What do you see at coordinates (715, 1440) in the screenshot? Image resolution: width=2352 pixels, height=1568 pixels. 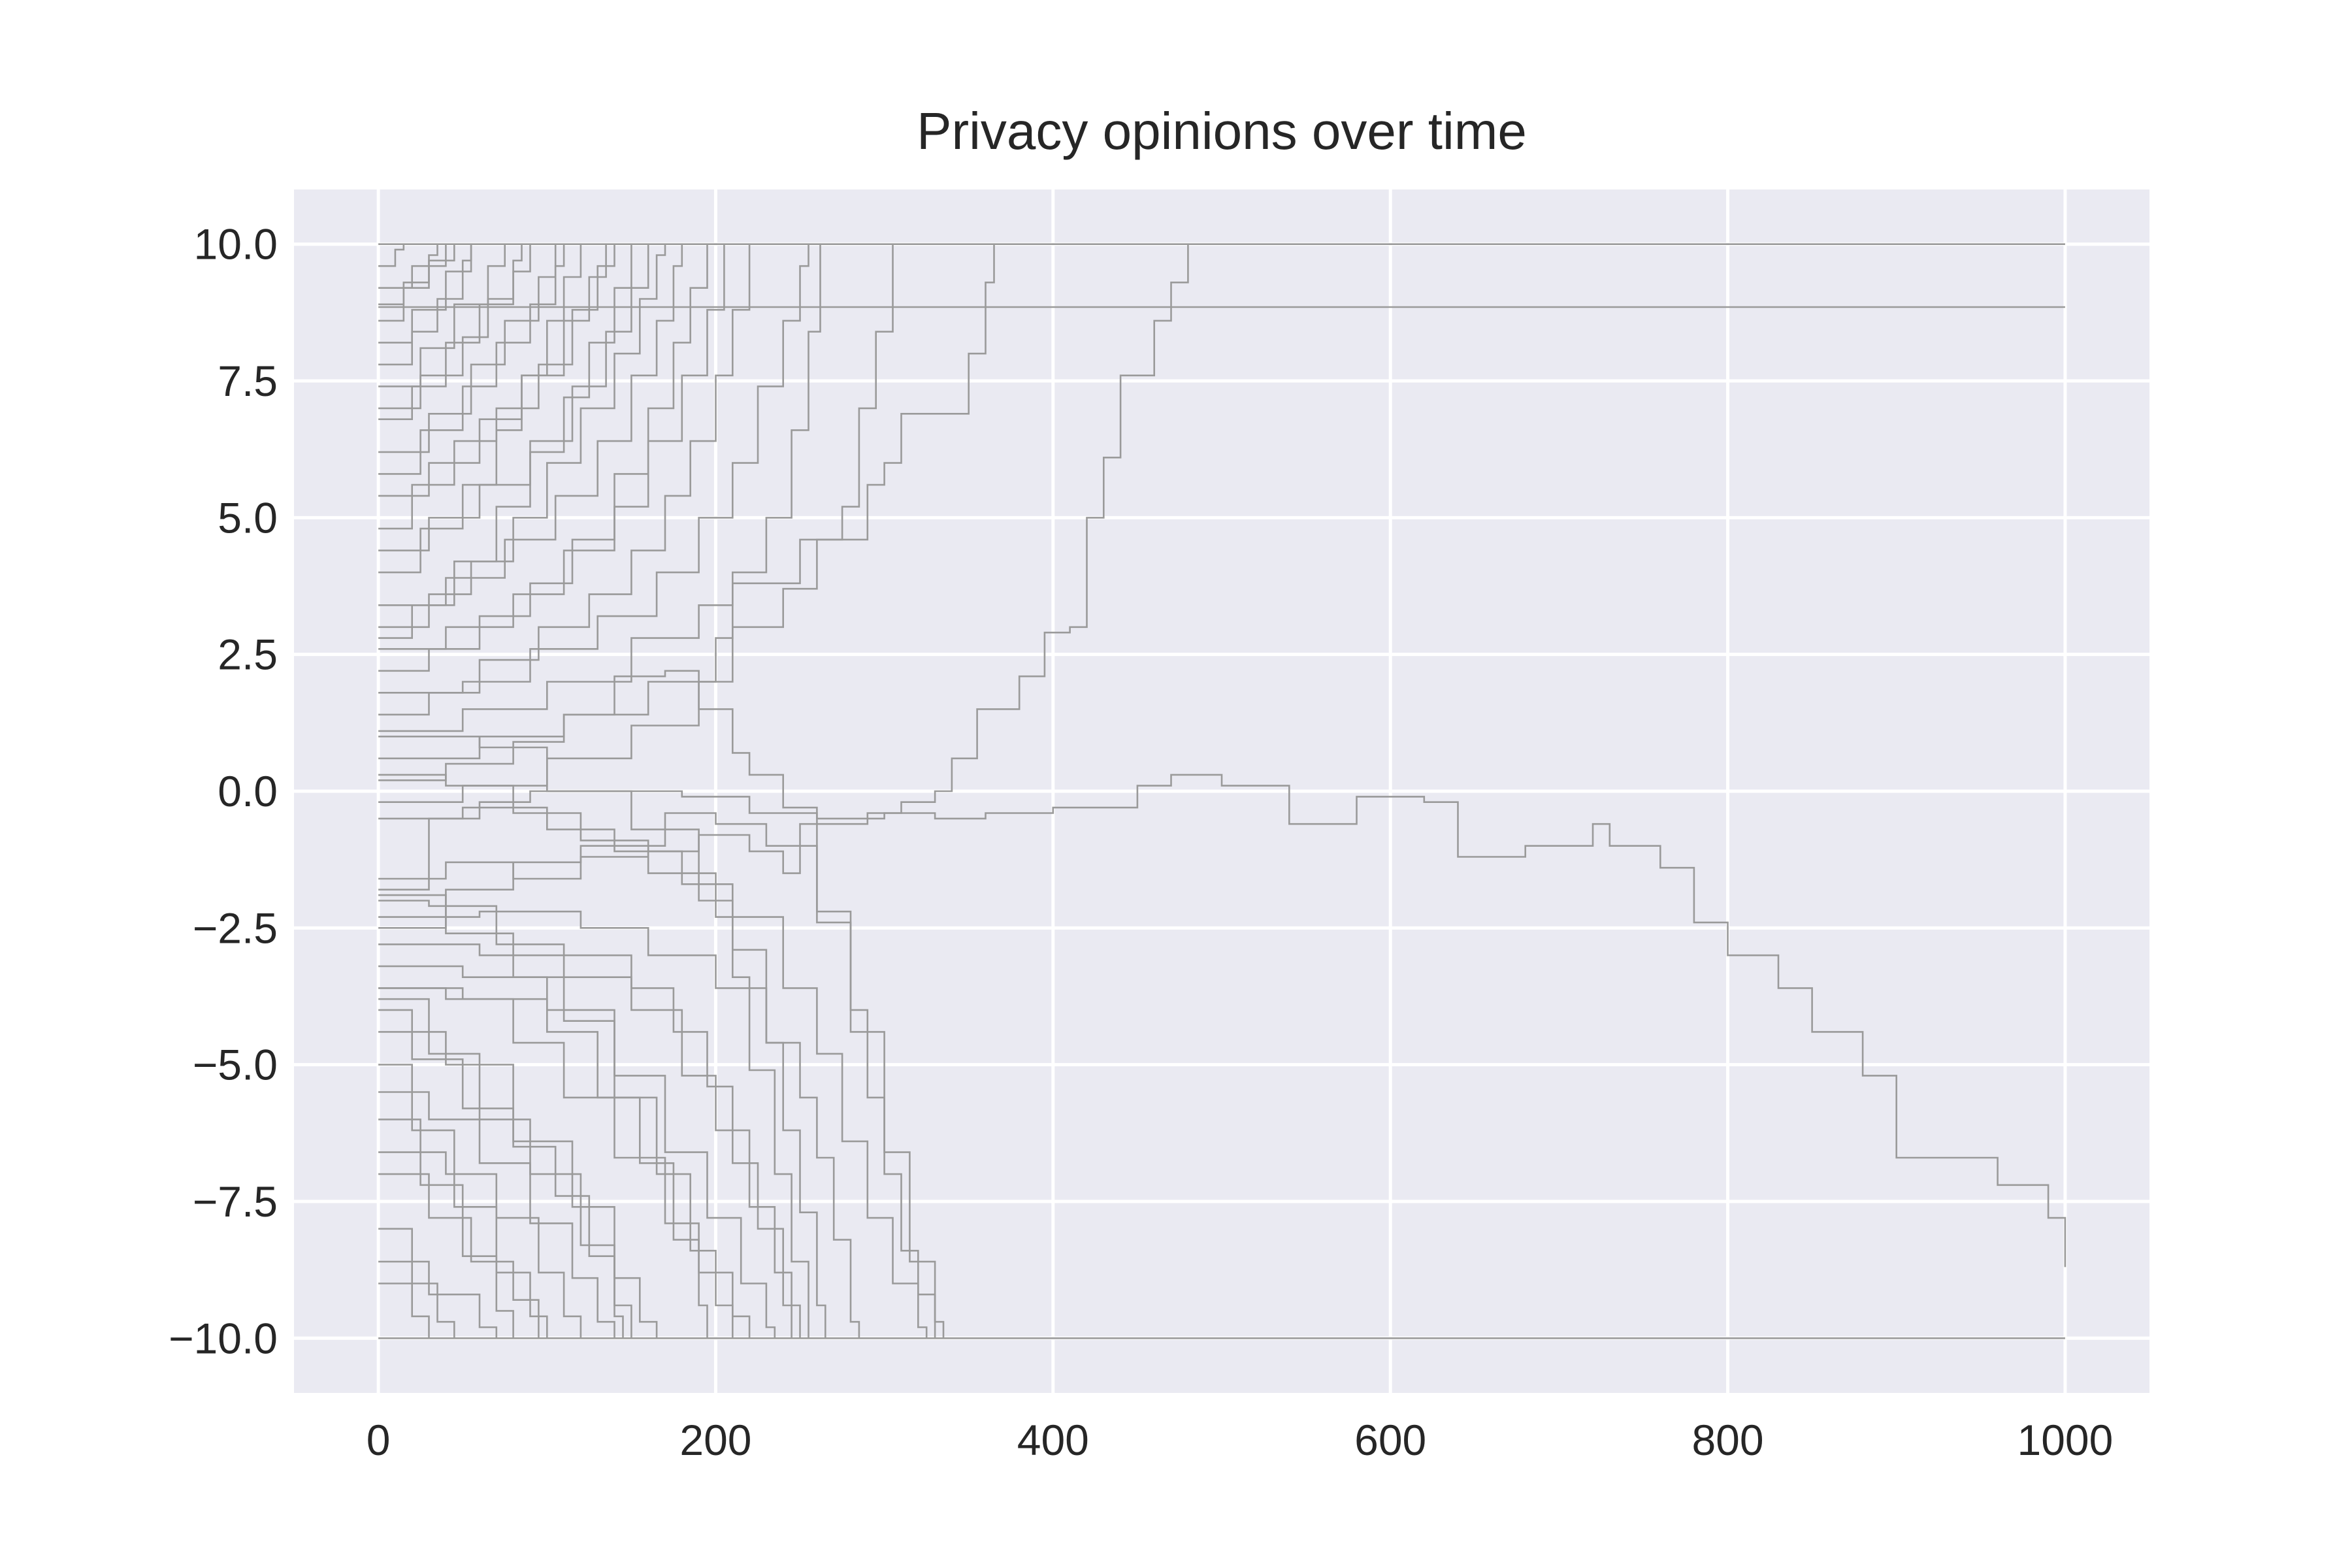 I see `x-tick-label: 200` at bounding box center [715, 1440].